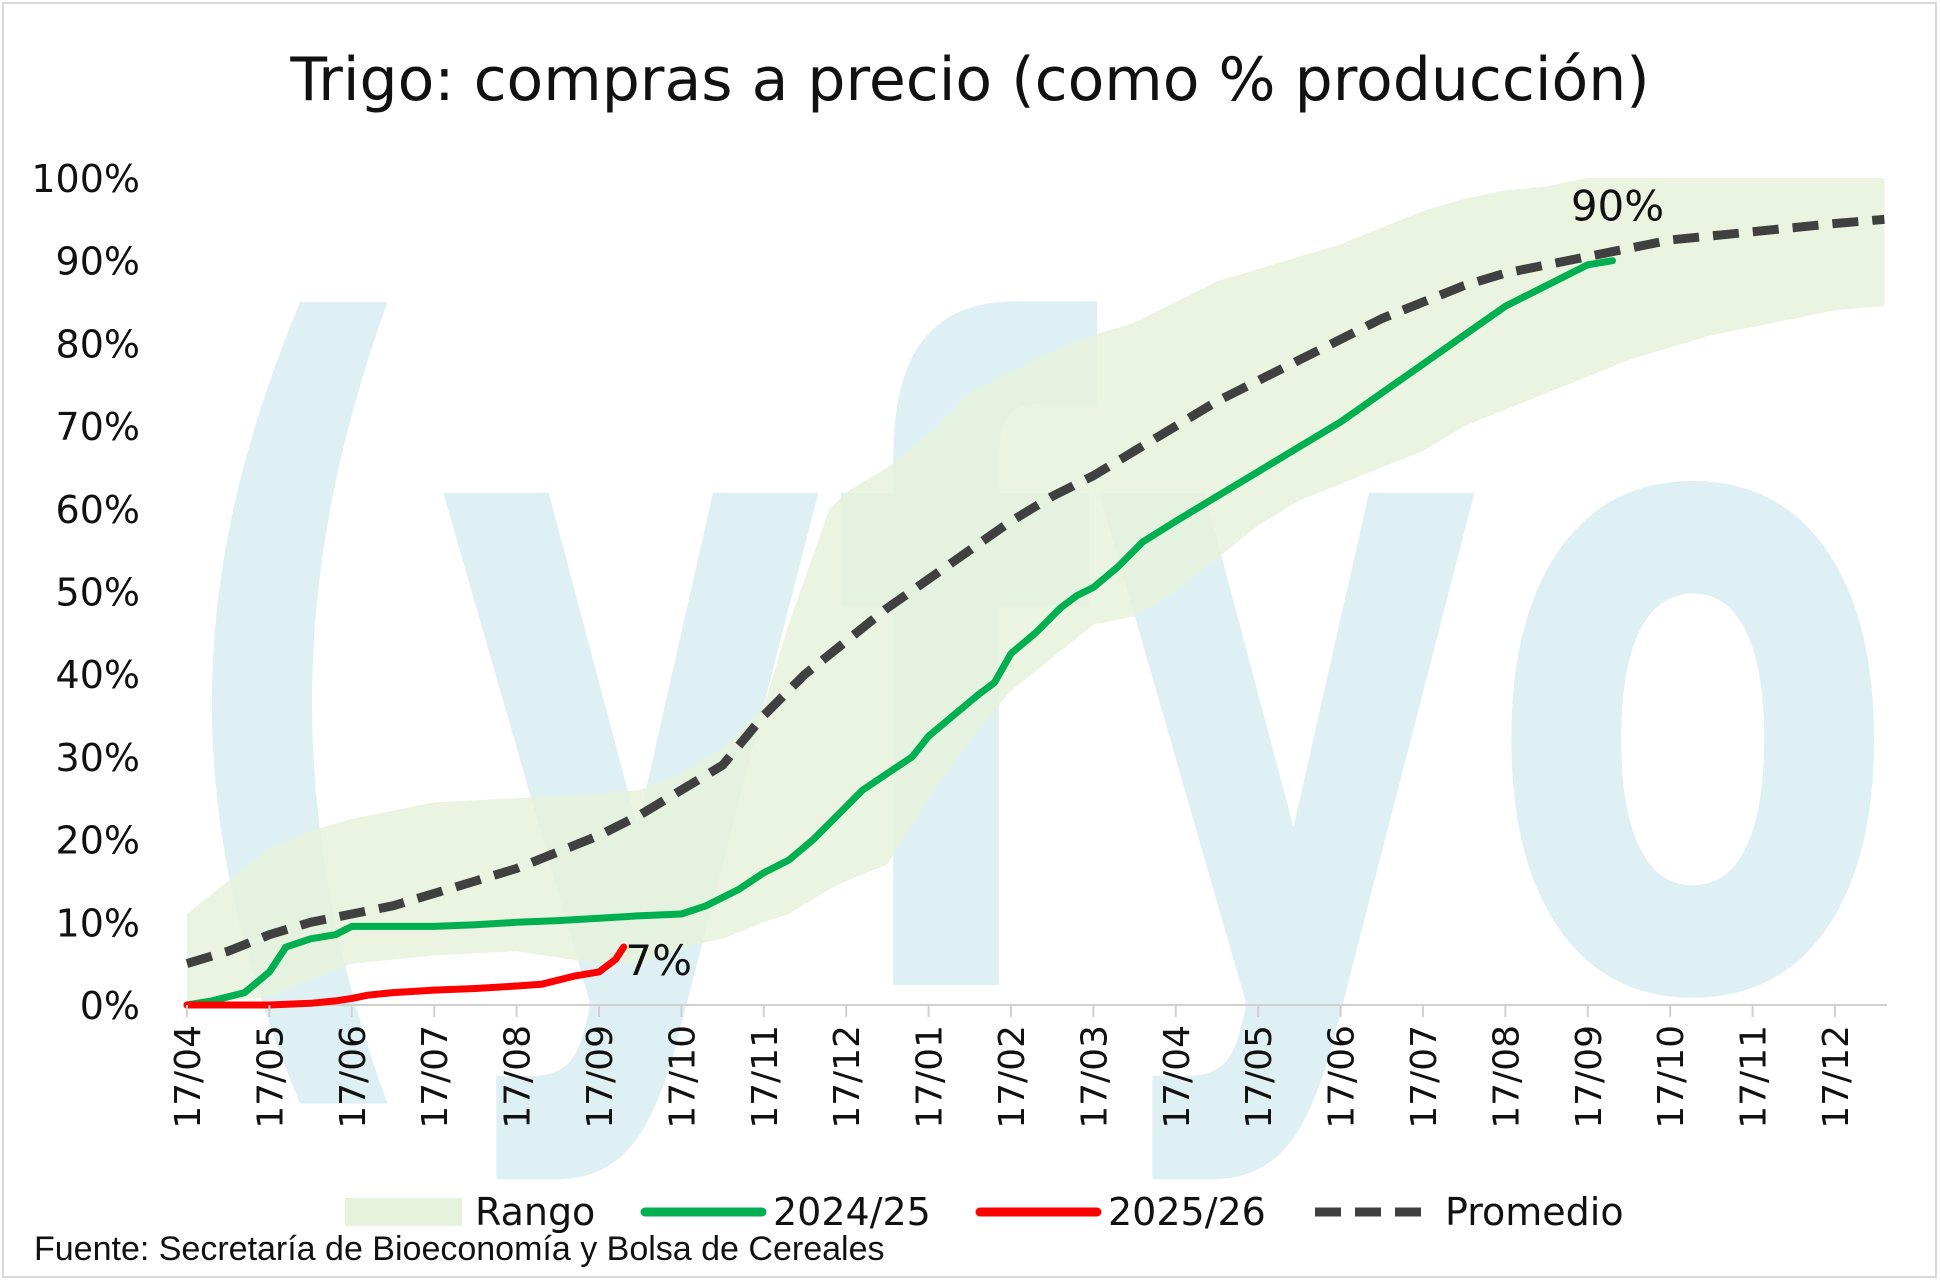 The height and width of the screenshot is (1282, 1941). What do you see at coordinates (1534, 1212) in the screenshot?
I see `legend-label: Promedio` at bounding box center [1534, 1212].